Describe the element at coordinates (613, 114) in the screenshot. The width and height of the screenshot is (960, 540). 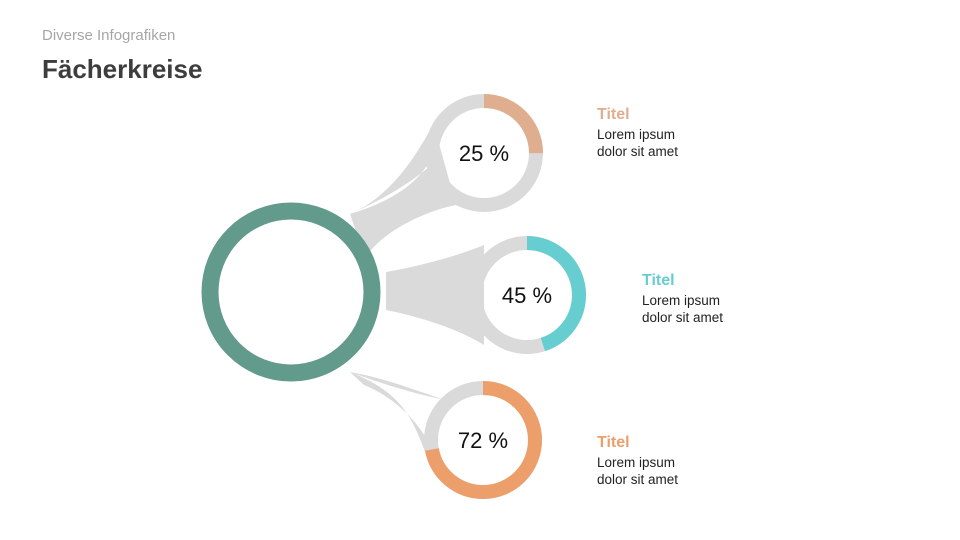
I see `item-title-1: Titel` at that location.